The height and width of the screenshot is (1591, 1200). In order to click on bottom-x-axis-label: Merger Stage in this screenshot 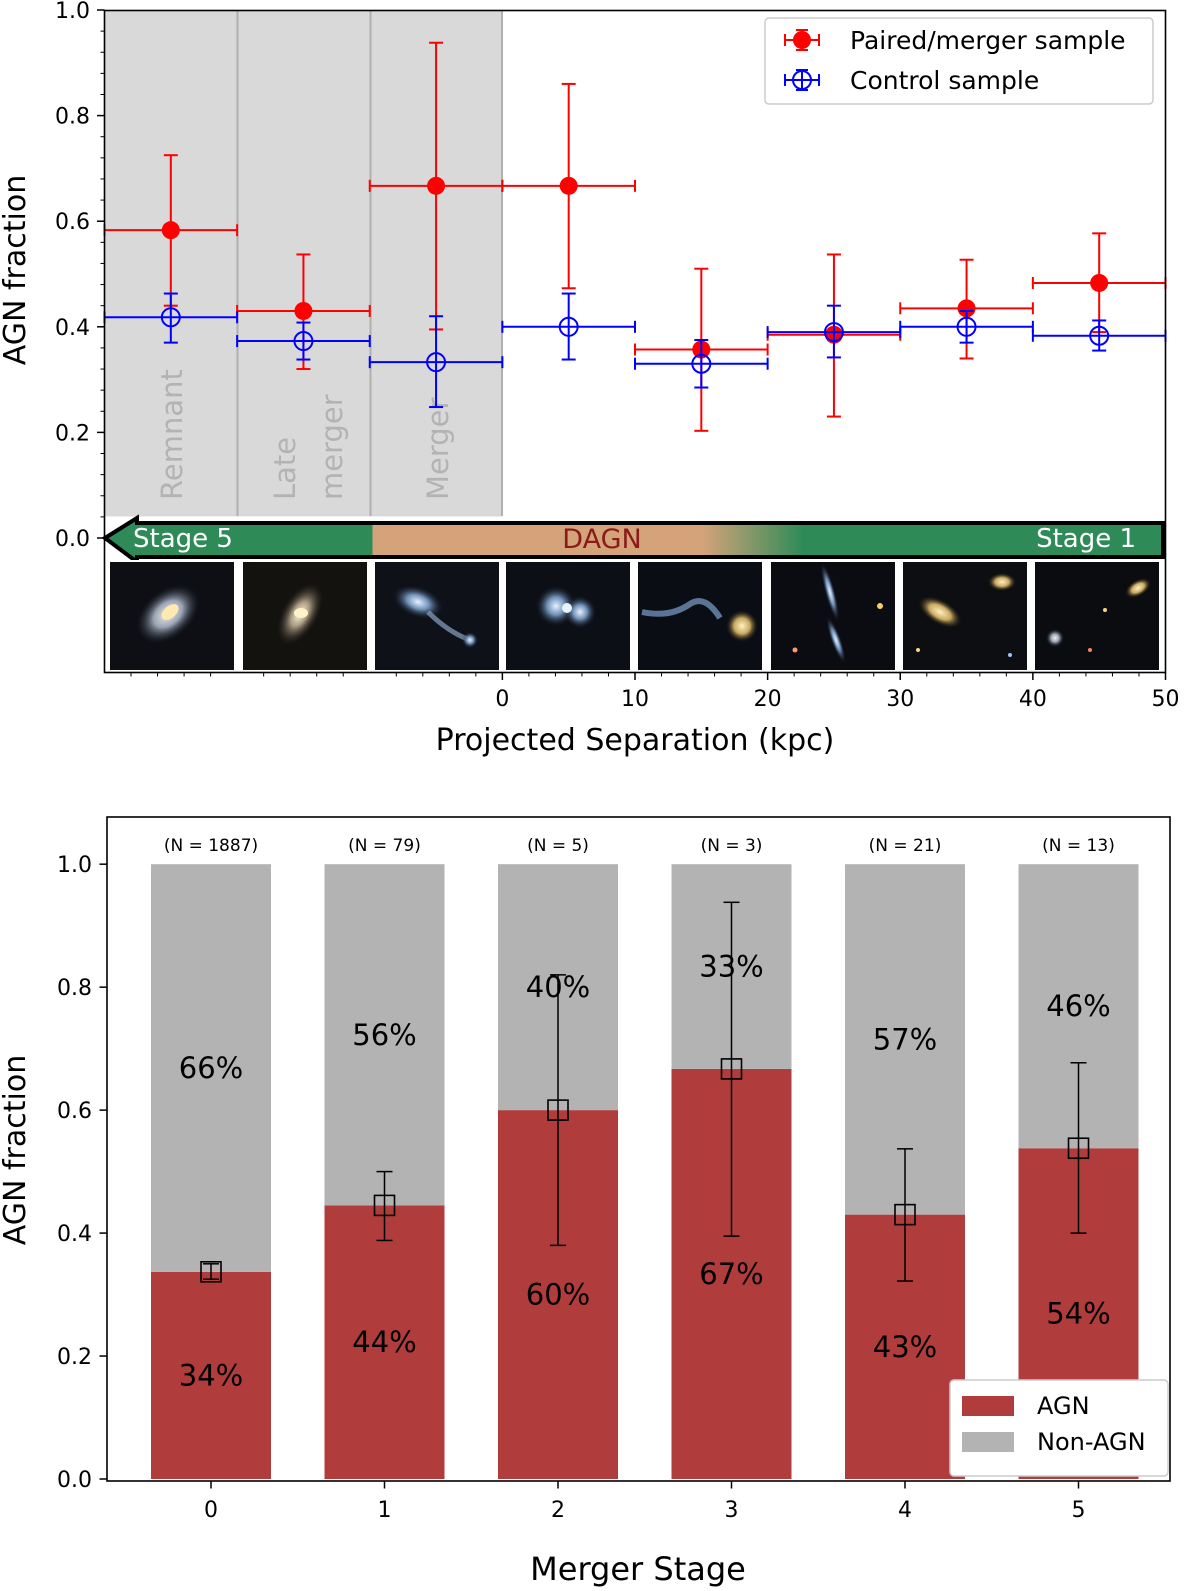, I will do `click(638, 1569)`.